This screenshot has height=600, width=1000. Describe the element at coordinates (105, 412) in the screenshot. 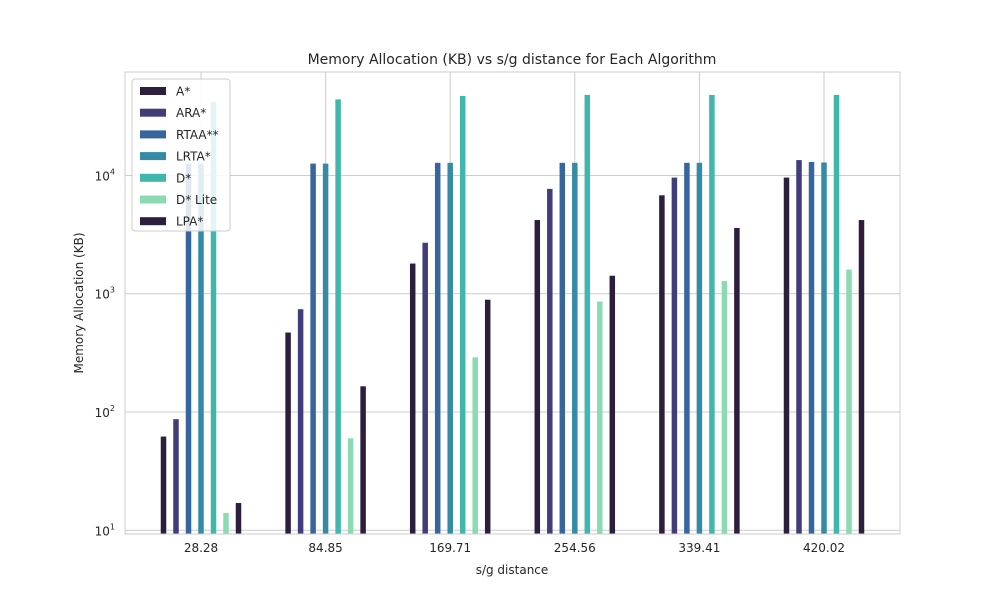

I see `y-tick-label: 10²` at that location.